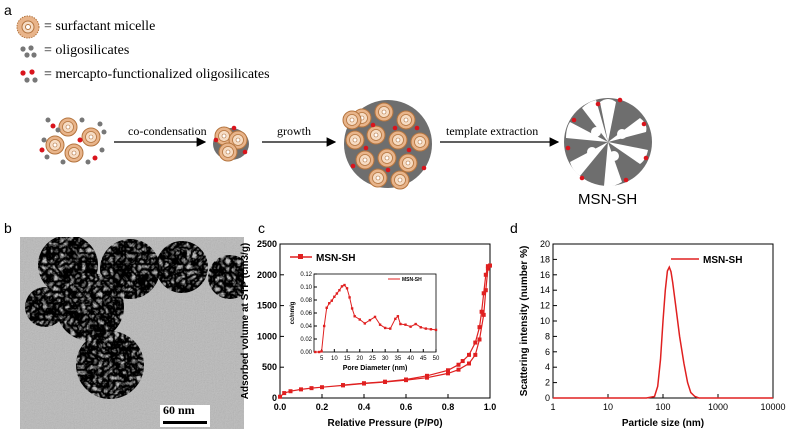 The height and width of the screenshot is (432, 787). I want to click on x-tick-label: 10000, so click(772, 407).